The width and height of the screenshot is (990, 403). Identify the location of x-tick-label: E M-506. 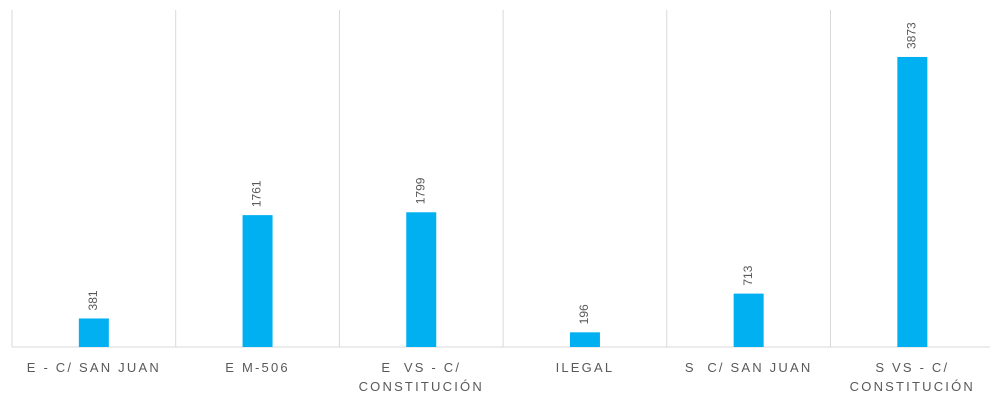
(257, 367).